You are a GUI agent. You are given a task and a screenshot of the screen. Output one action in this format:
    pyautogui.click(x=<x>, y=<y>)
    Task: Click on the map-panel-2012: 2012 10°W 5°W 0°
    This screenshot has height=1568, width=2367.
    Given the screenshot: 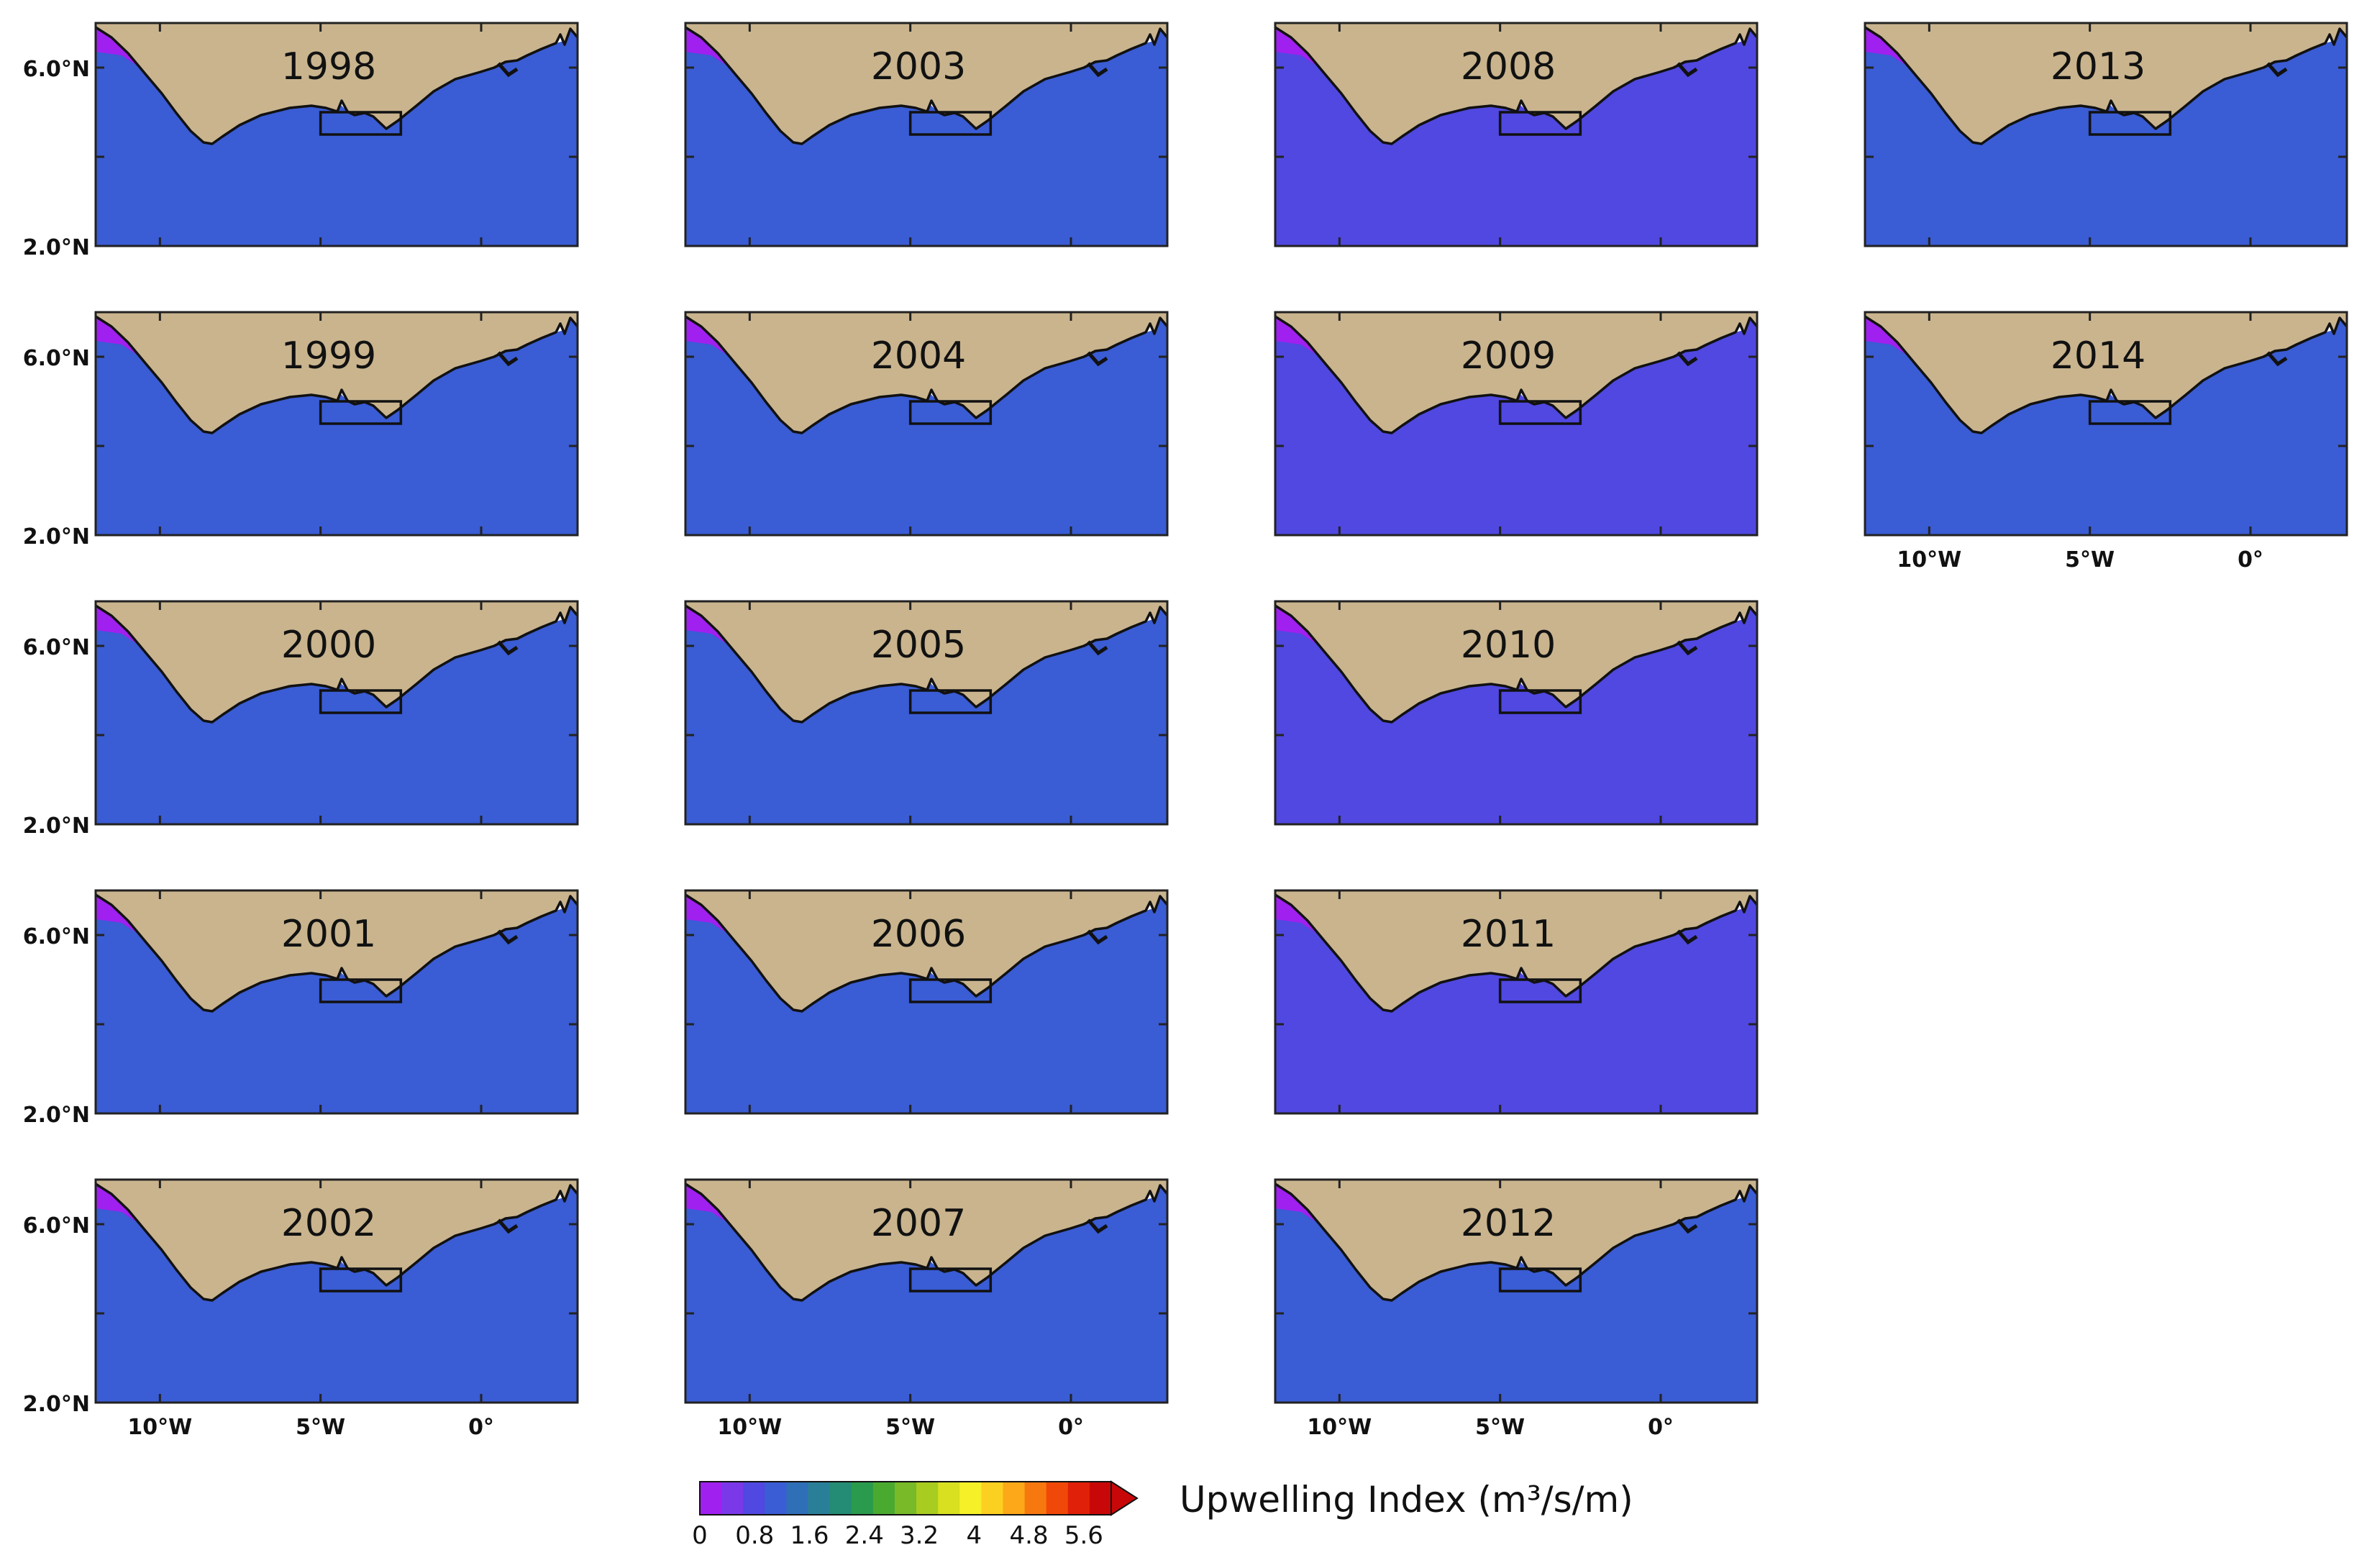 What is the action you would take?
    pyautogui.click(x=1516, y=1309)
    